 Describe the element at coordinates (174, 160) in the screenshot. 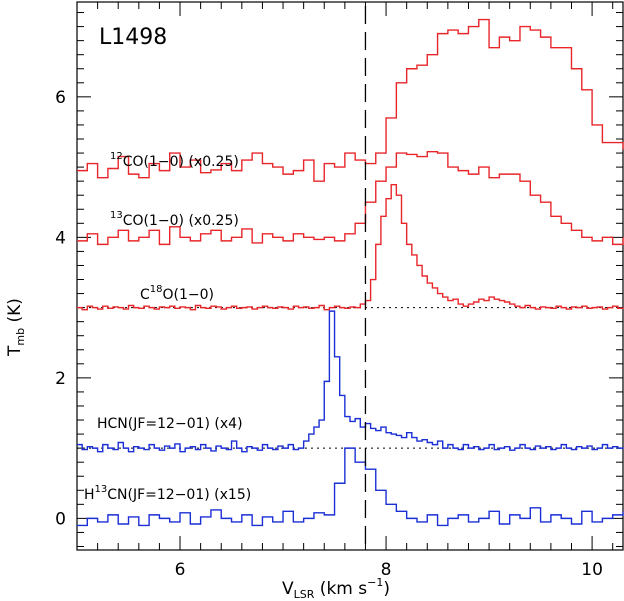

I see `series-label: 12CO(1−0) (x0.25)` at that location.